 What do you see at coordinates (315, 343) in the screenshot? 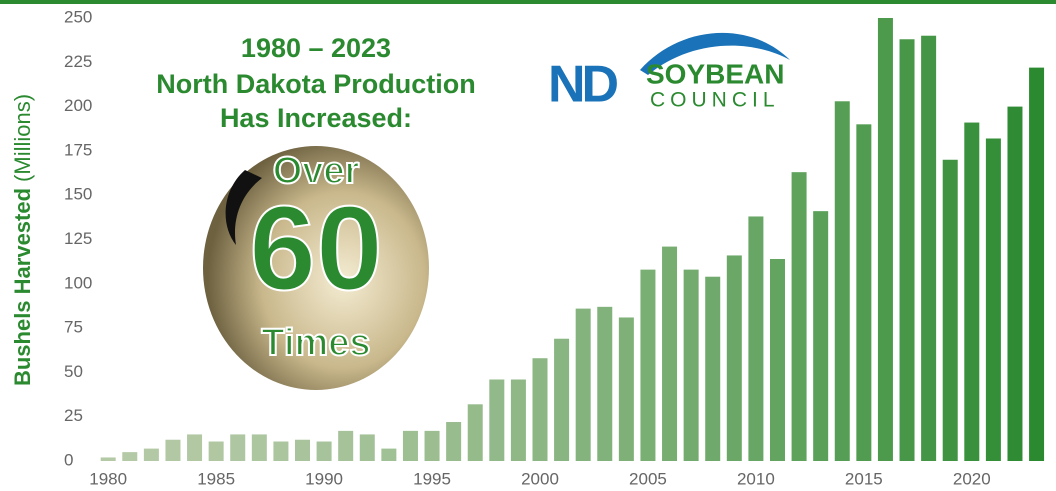
I see `annotation-times: Times` at bounding box center [315, 343].